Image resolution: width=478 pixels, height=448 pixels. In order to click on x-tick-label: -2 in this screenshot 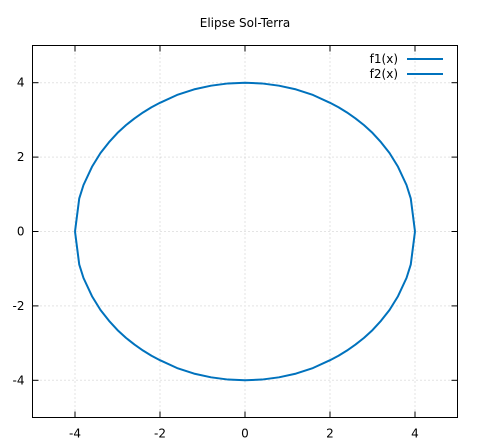, I will do `click(160, 434)`.